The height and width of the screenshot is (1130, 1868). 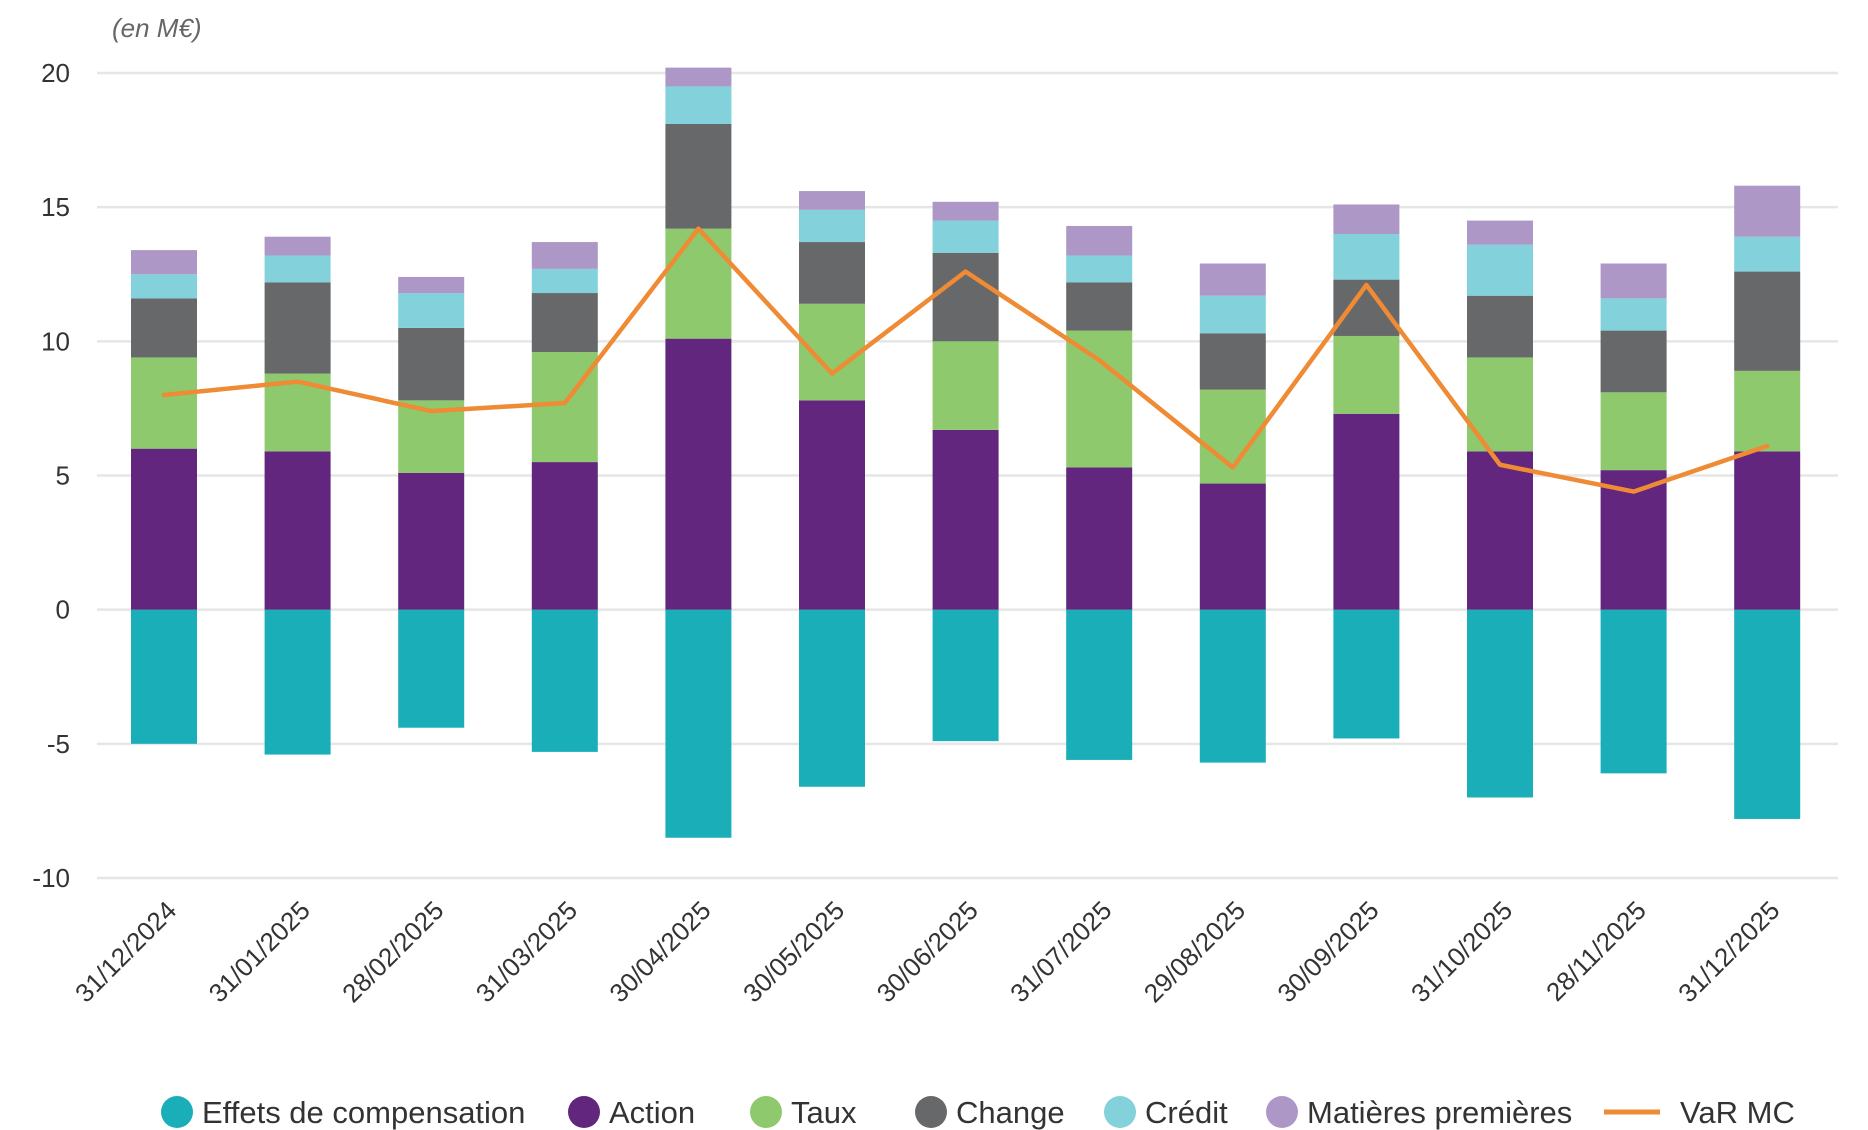 I want to click on y-tick-label: 5, so click(x=63, y=476).